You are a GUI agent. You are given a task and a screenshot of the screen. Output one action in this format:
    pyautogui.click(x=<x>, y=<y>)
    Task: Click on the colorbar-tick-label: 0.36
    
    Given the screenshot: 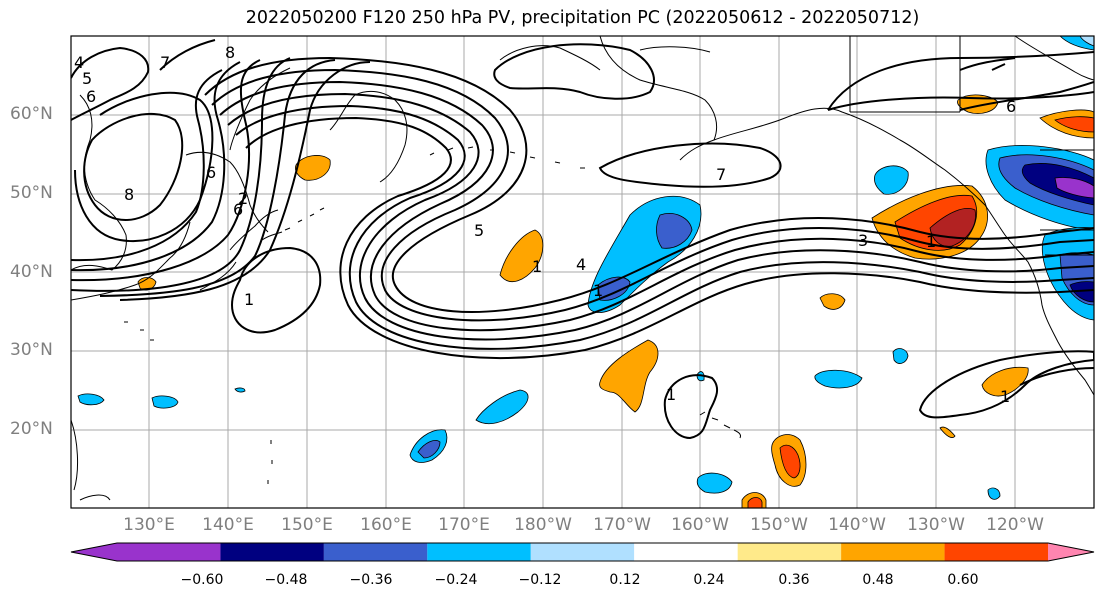 What is the action you would take?
    pyautogui.click(x=794, y=580)
    